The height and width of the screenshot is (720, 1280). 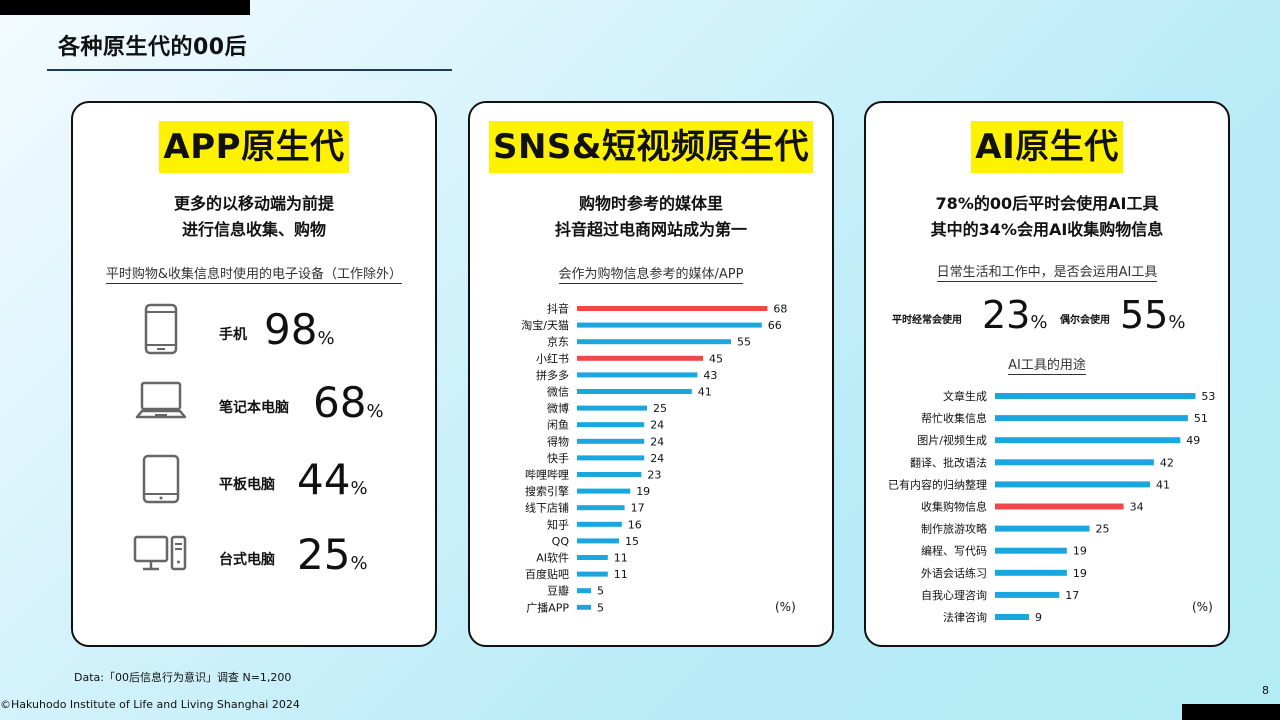 What do you see at coordinates (785, 607) in the screenshot?
I see `sns-unit-label: (%)` at bounding box center [785, 607].